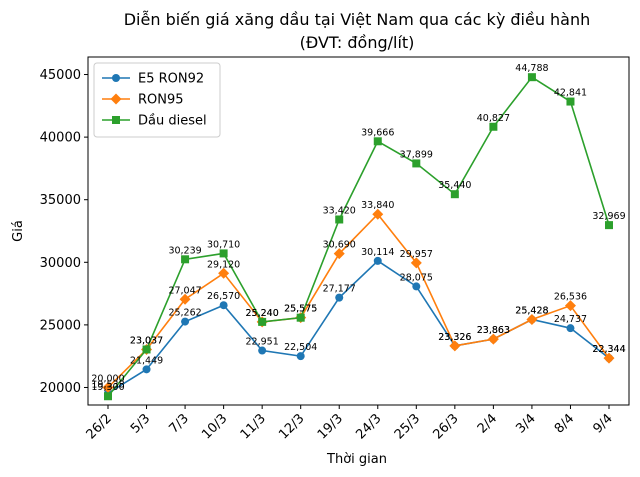  I want to click on data-label: 29,957, so click(416, 254).